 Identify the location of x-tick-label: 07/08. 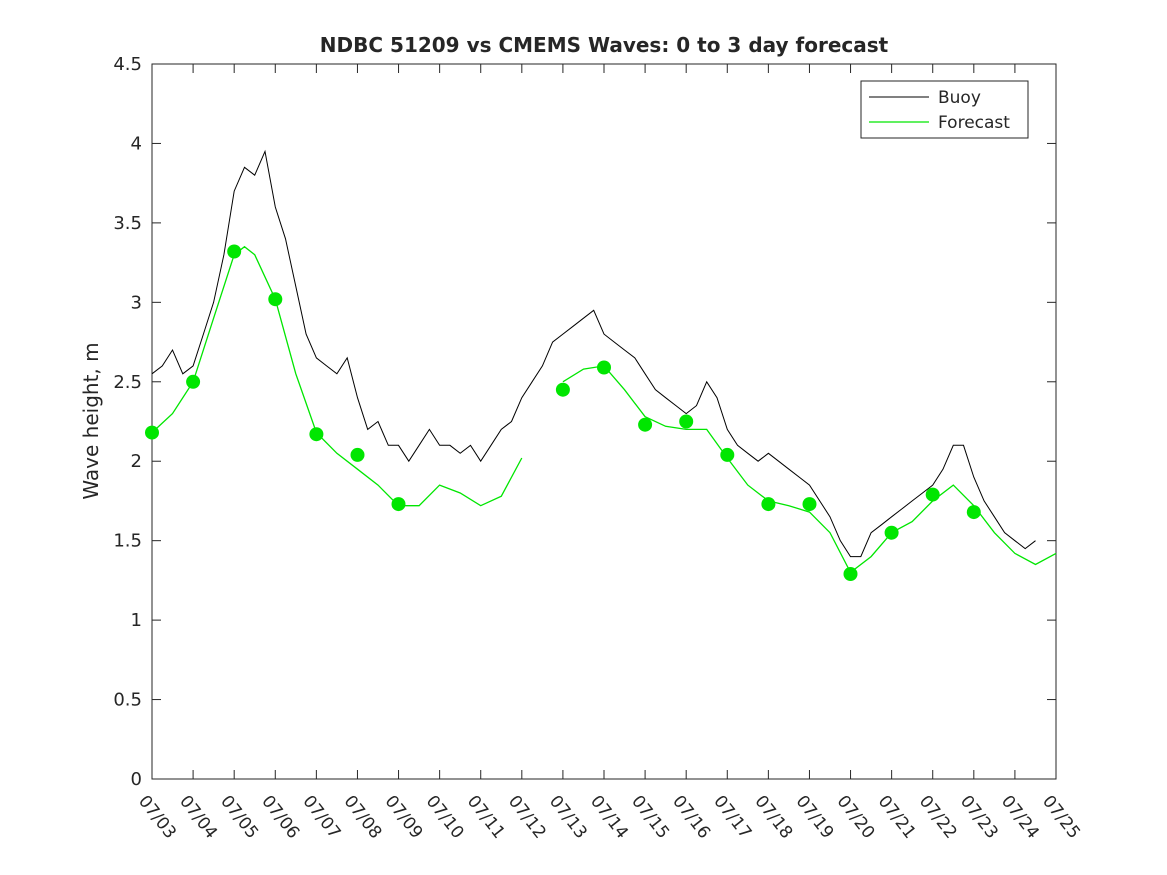
(363, 817).